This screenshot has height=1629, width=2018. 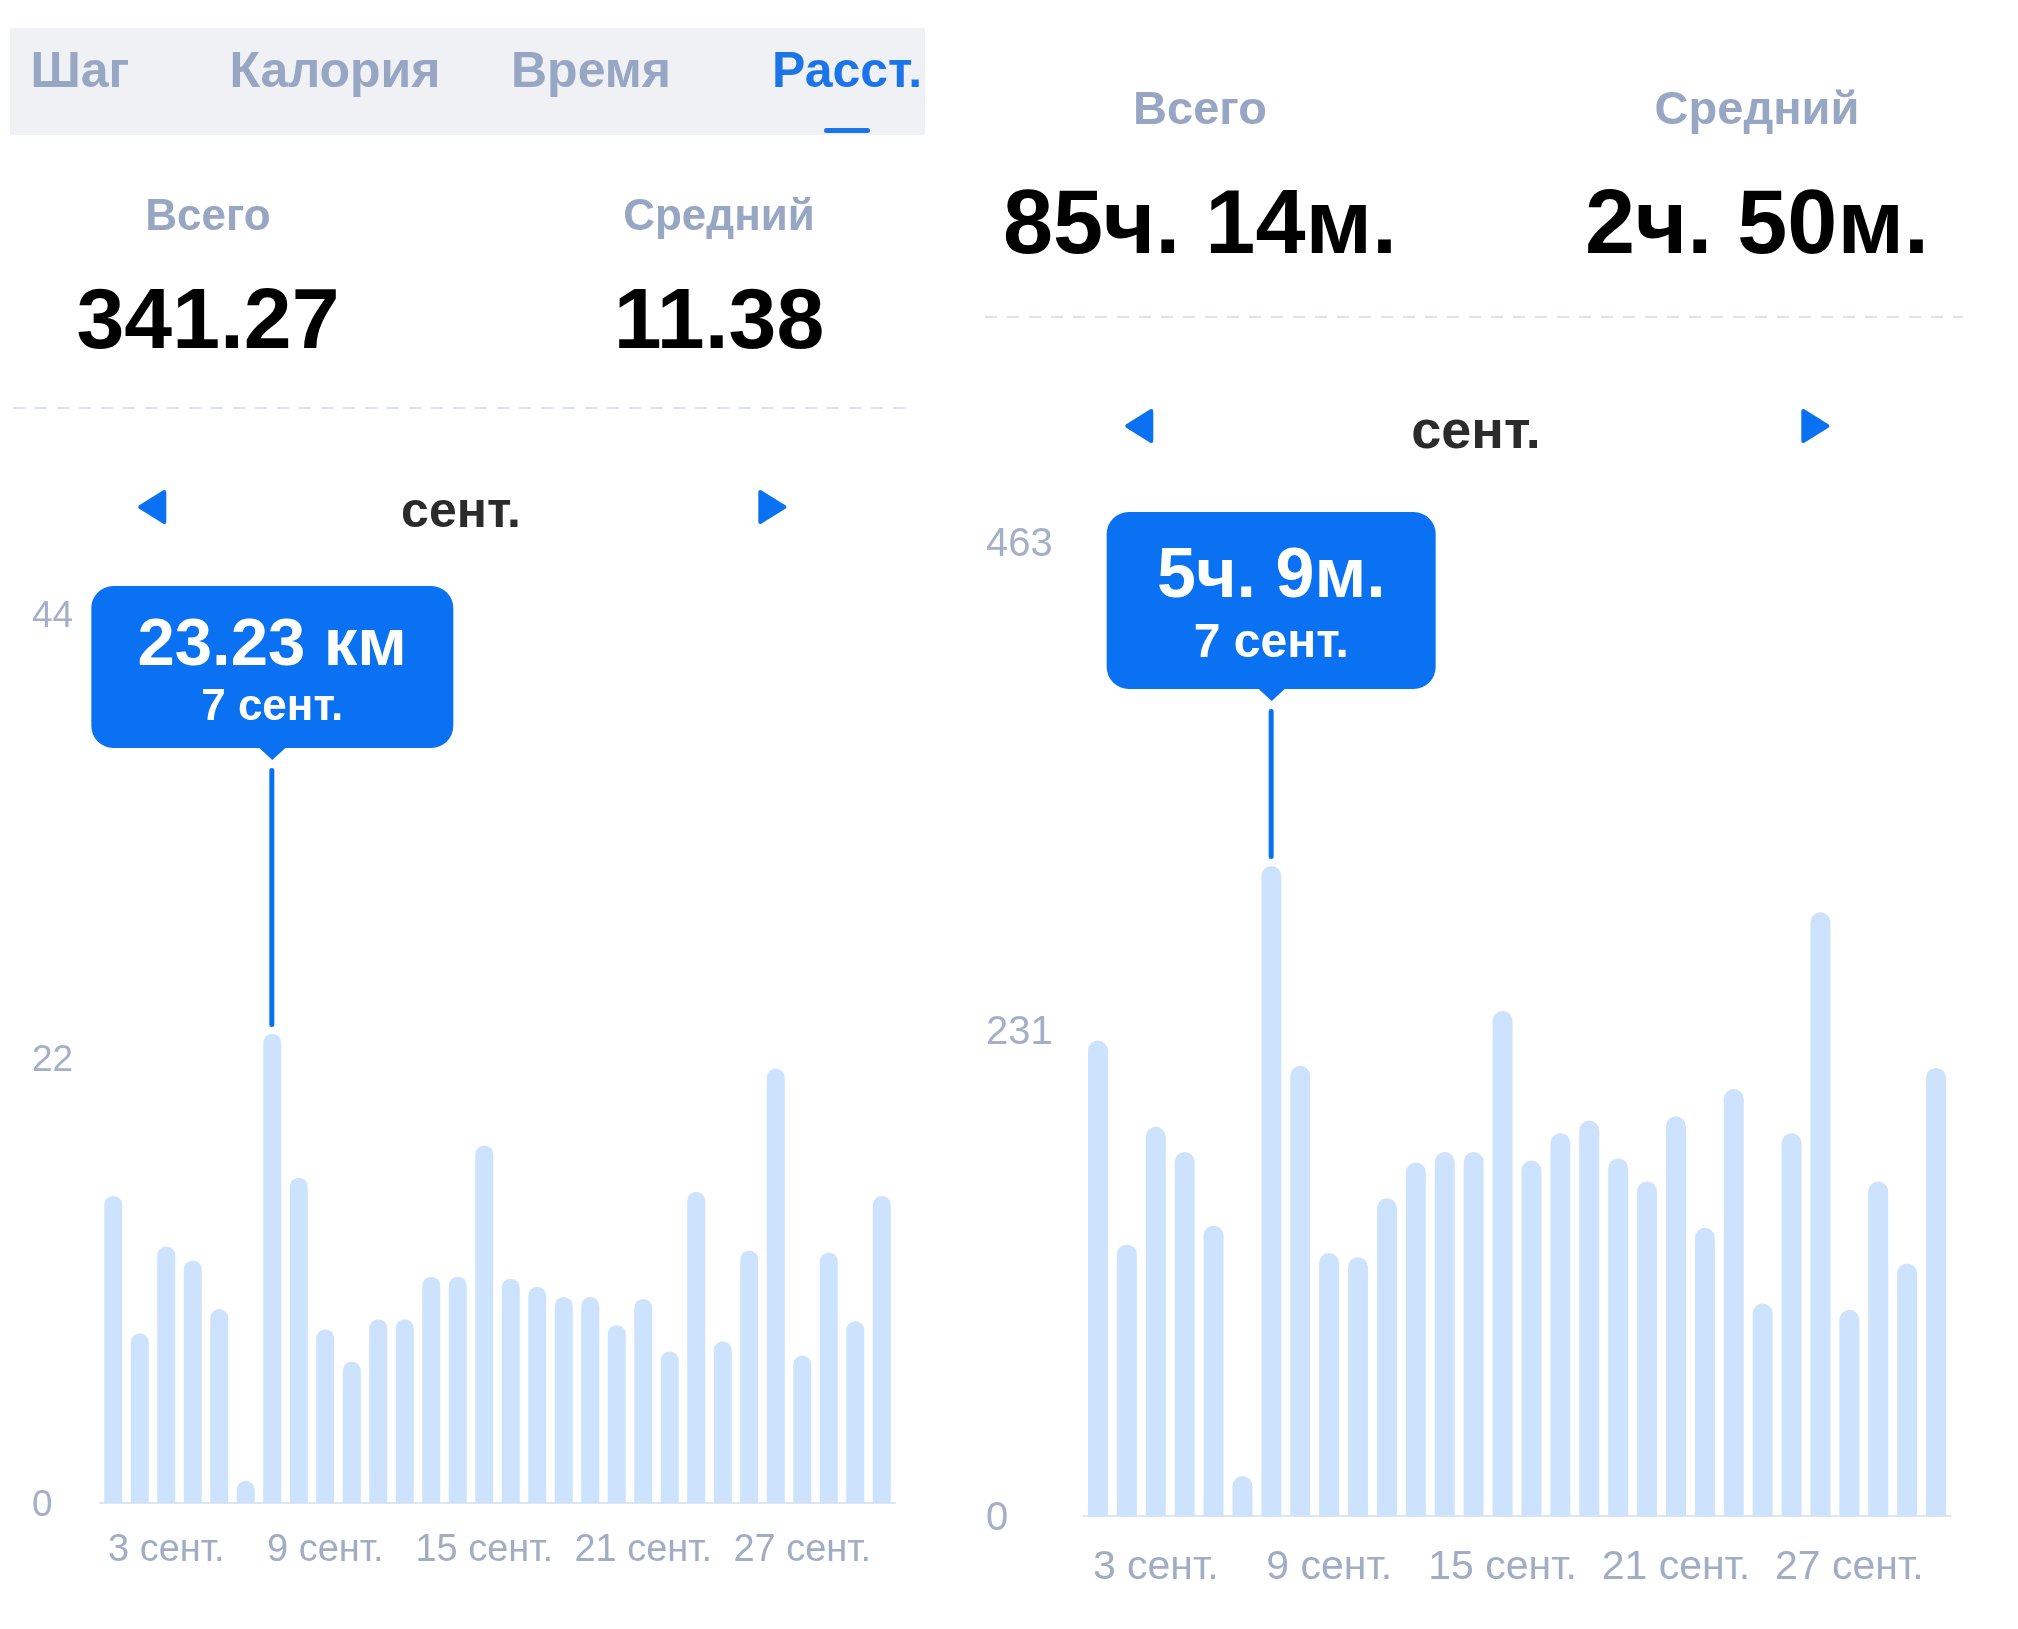 I want to click on category-label: Время, so click(x=591, y=71).